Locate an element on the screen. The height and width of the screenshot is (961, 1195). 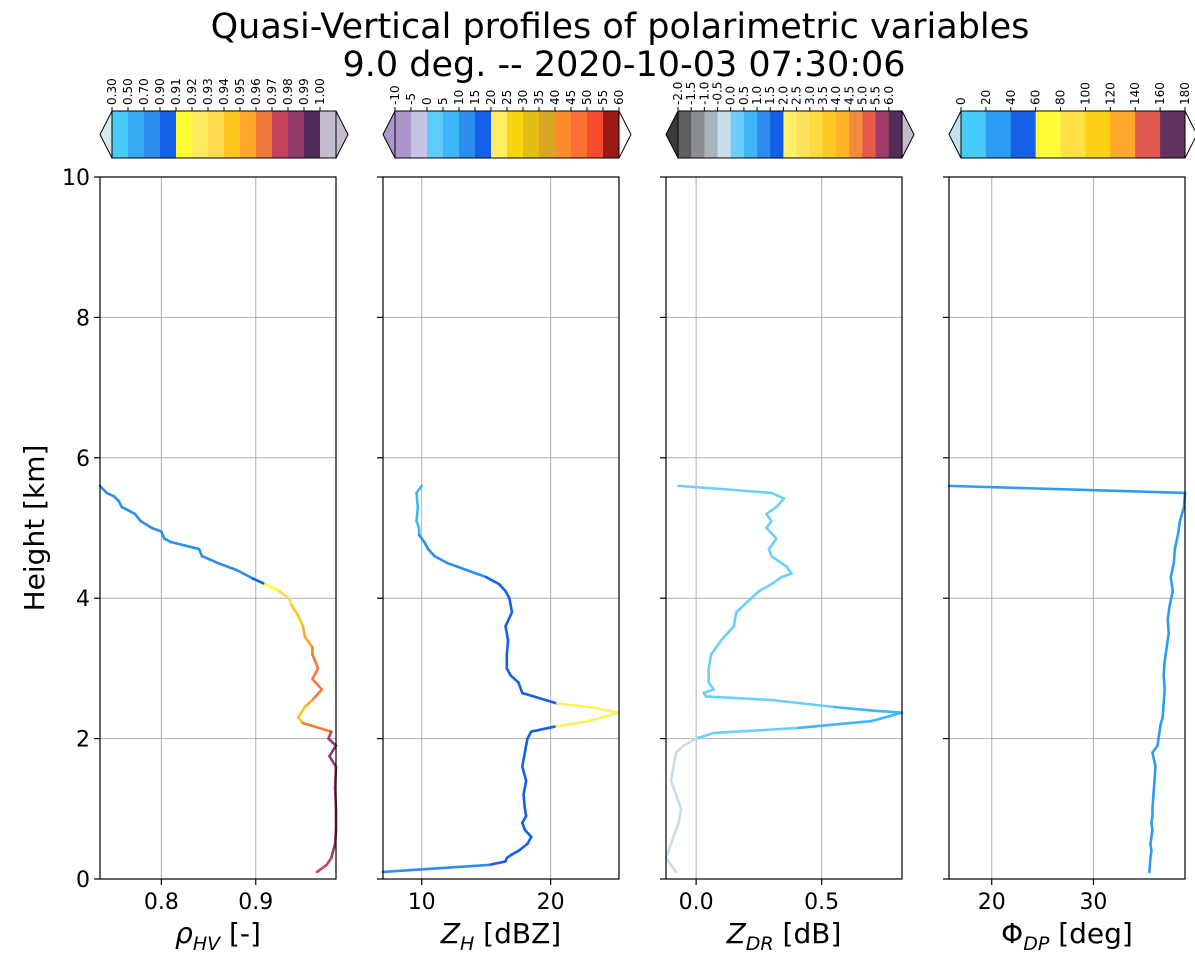
x-tick-label: 0.0 is located at coordinates (696, 902).